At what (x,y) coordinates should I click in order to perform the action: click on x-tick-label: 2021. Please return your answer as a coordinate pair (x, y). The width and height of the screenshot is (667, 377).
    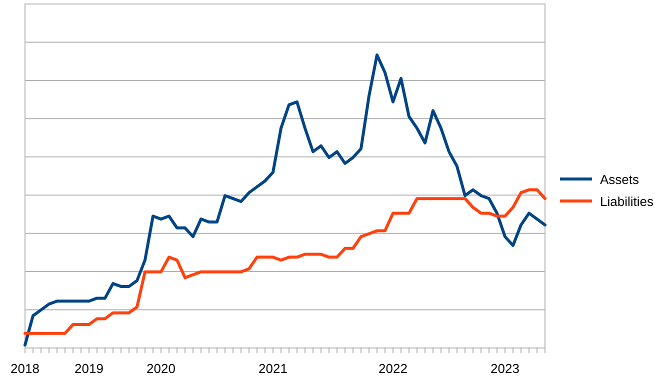
    Looking at the image, I should click on (273, 368).